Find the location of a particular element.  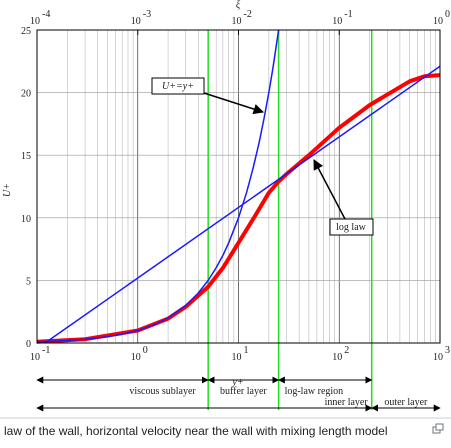

x2-tick-power: -4 is located at coordinates (46, 14).